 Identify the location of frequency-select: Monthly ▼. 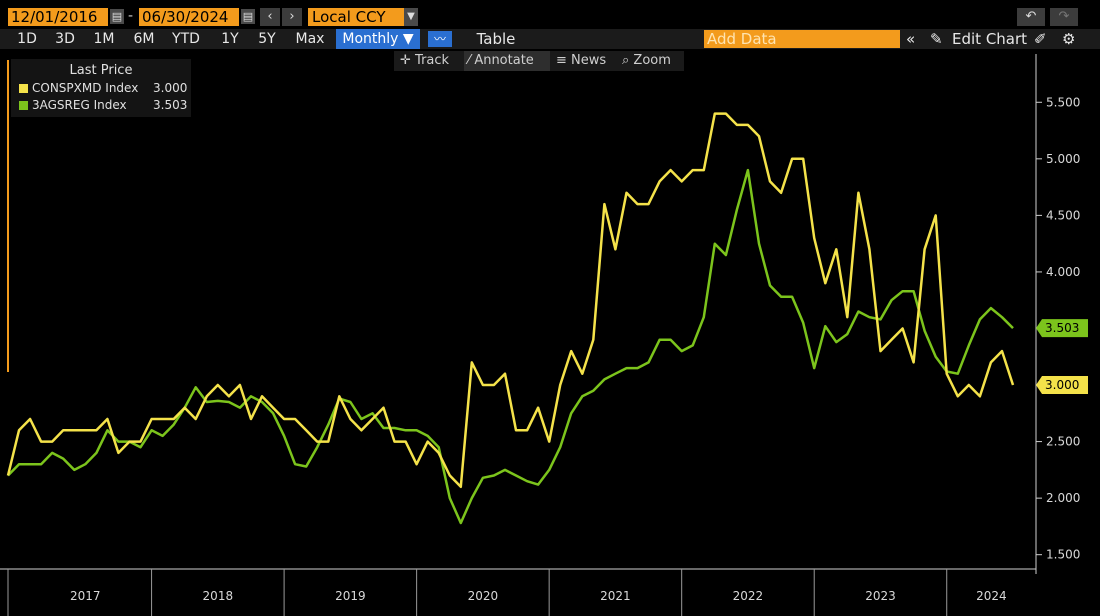
(378, 39).